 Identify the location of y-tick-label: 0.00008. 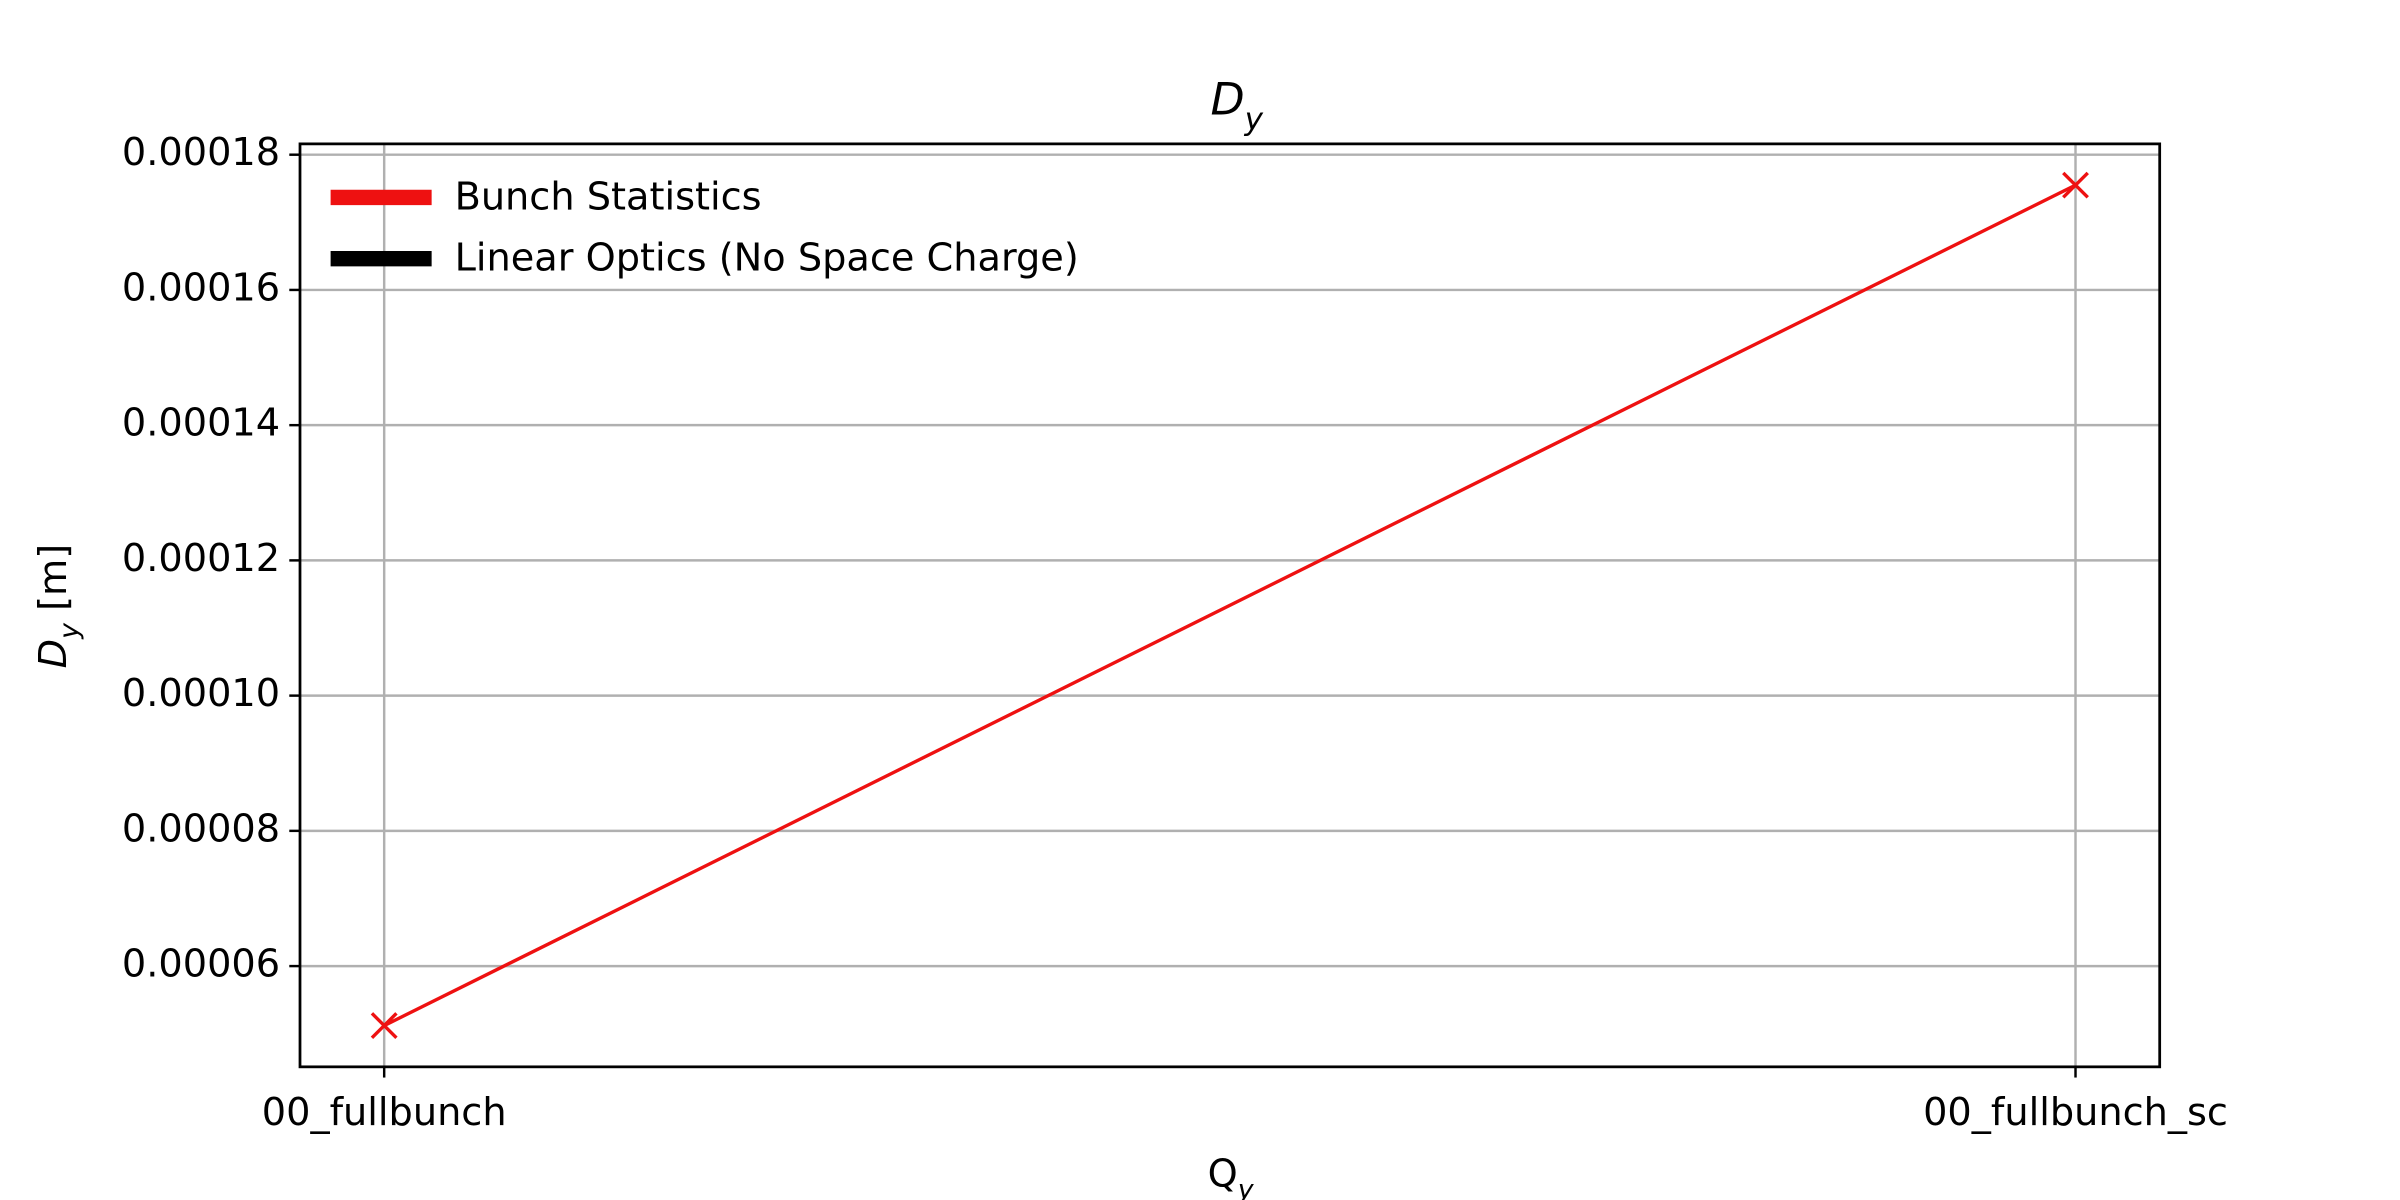
(201, 828).